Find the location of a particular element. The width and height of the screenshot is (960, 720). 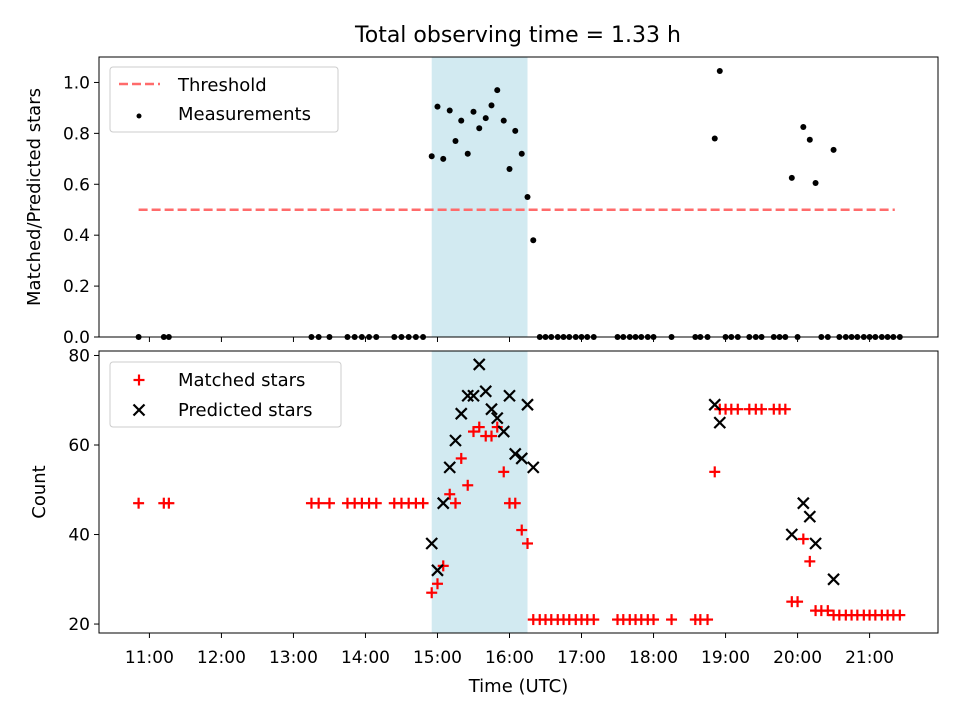

y-tick-label: 40 is located at coordinates (79, 536).